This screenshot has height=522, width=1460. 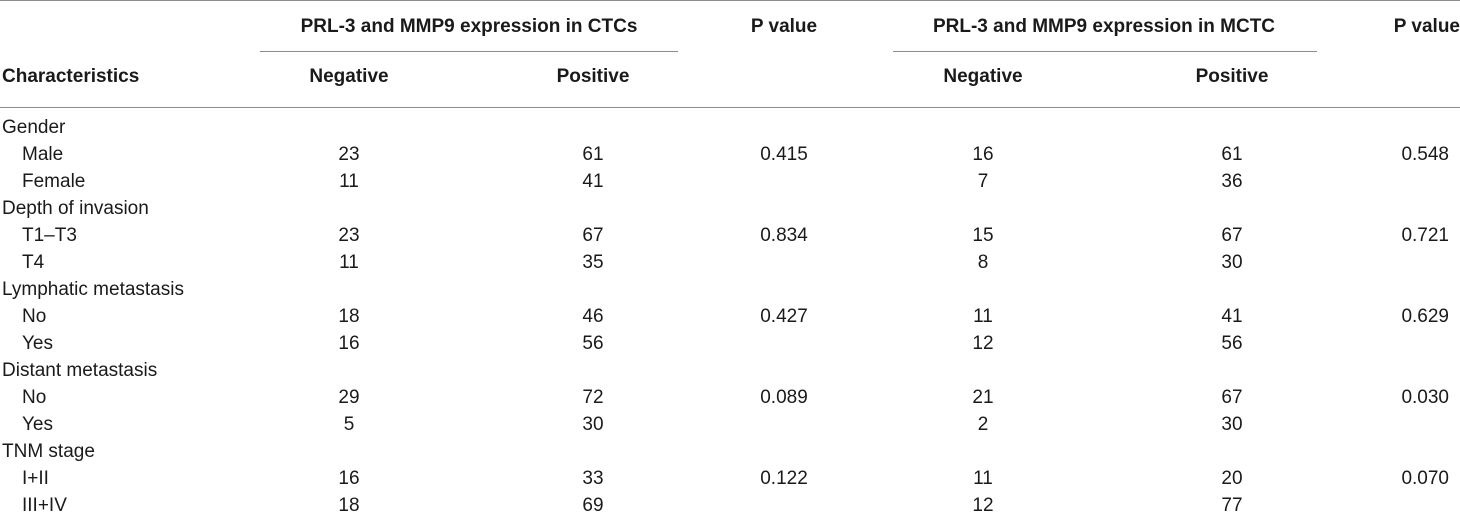 I want to click on category-row: TNM stage, so click(x=730, y=454).